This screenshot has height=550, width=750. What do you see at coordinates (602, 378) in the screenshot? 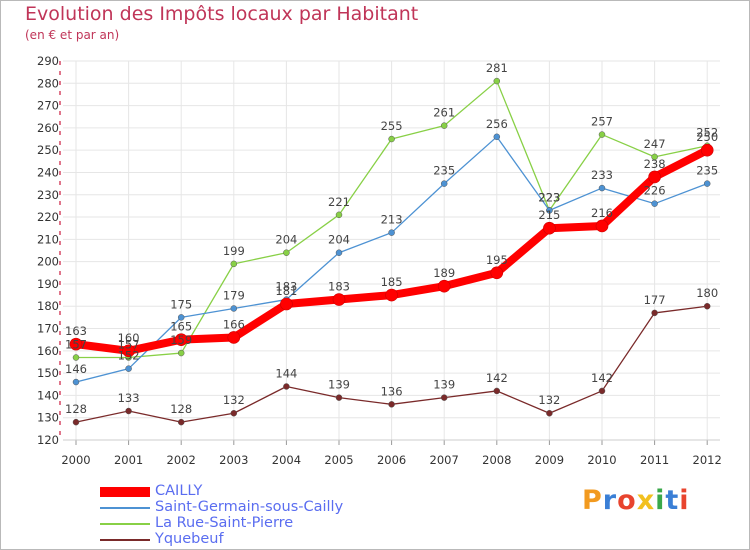
I see `data-label-yquebeuf: 142` at bounding box center [602, 378].